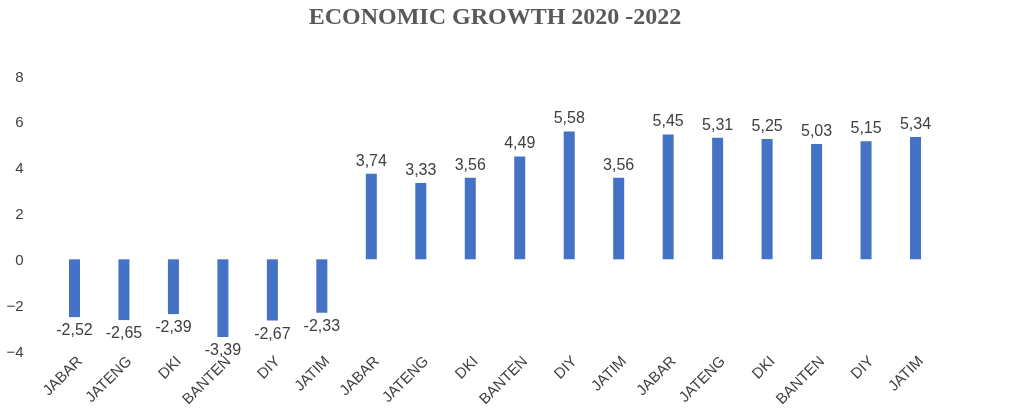  I want to click on data-label: -2,39, so click(173, 327).